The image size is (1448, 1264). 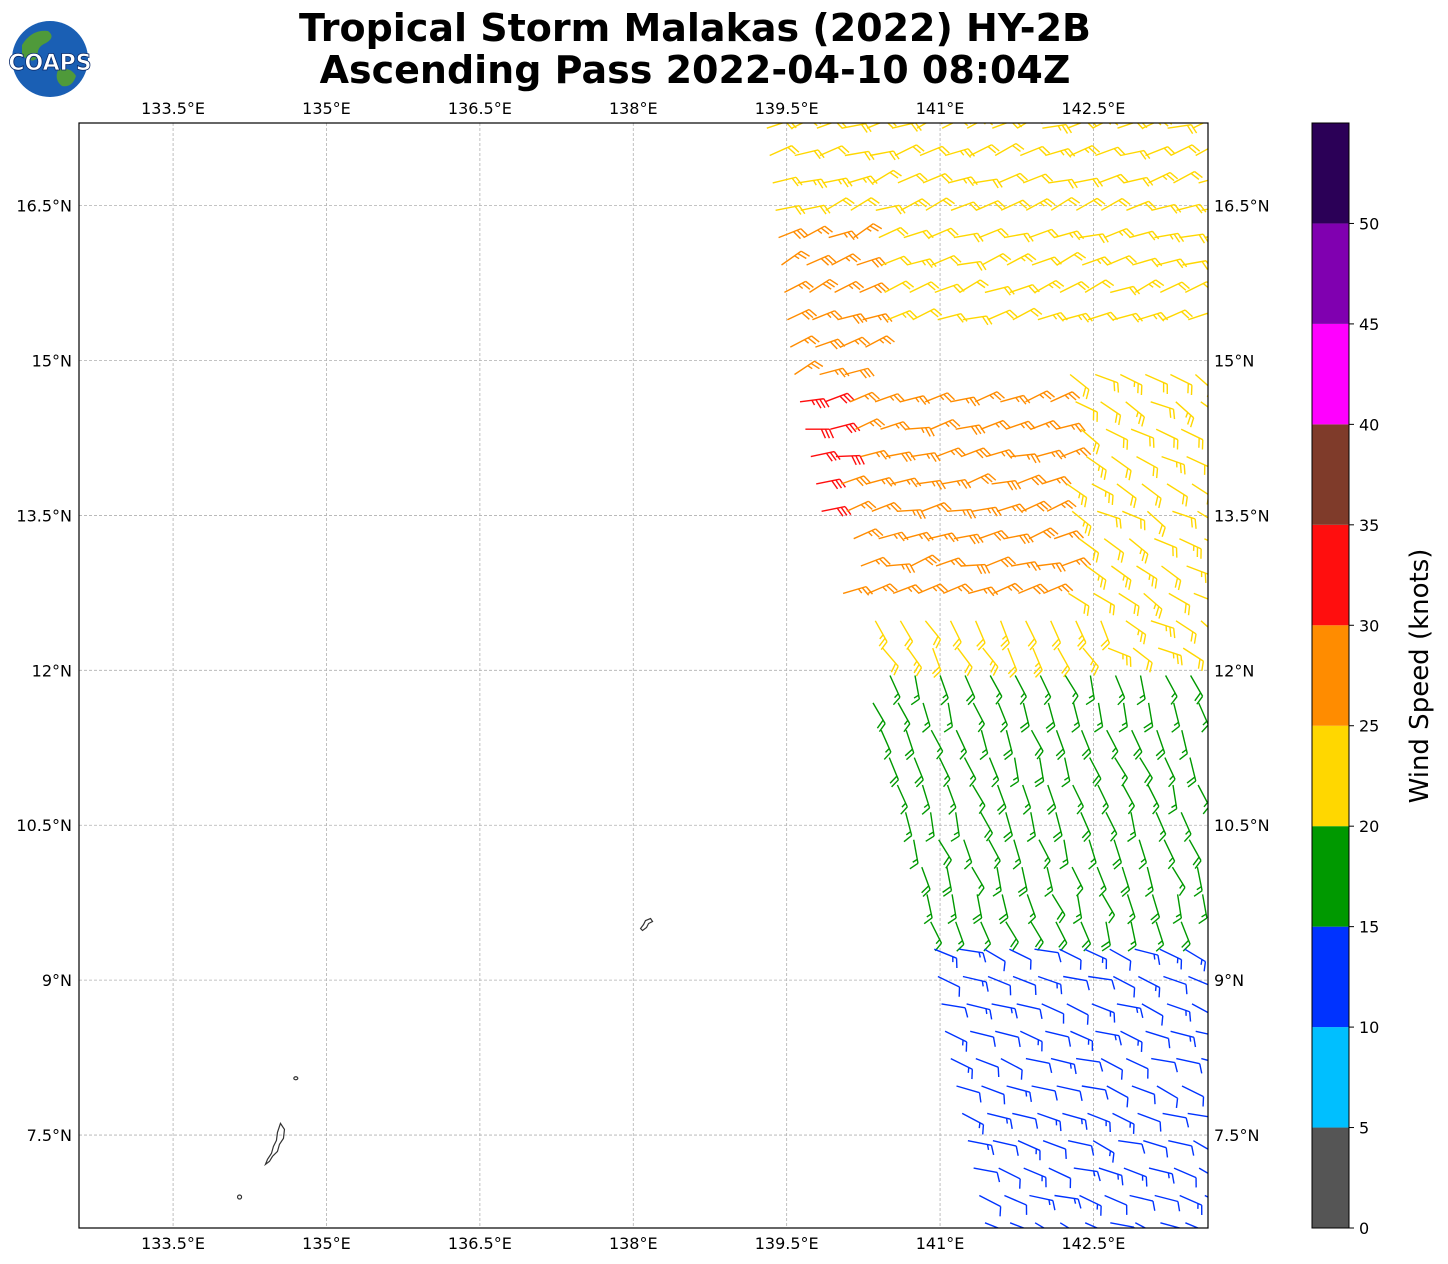 What do you see at coordinates (49, 63) in the screenshot?
I see `logo-text: COAPS` at bounding box center [49, 63].